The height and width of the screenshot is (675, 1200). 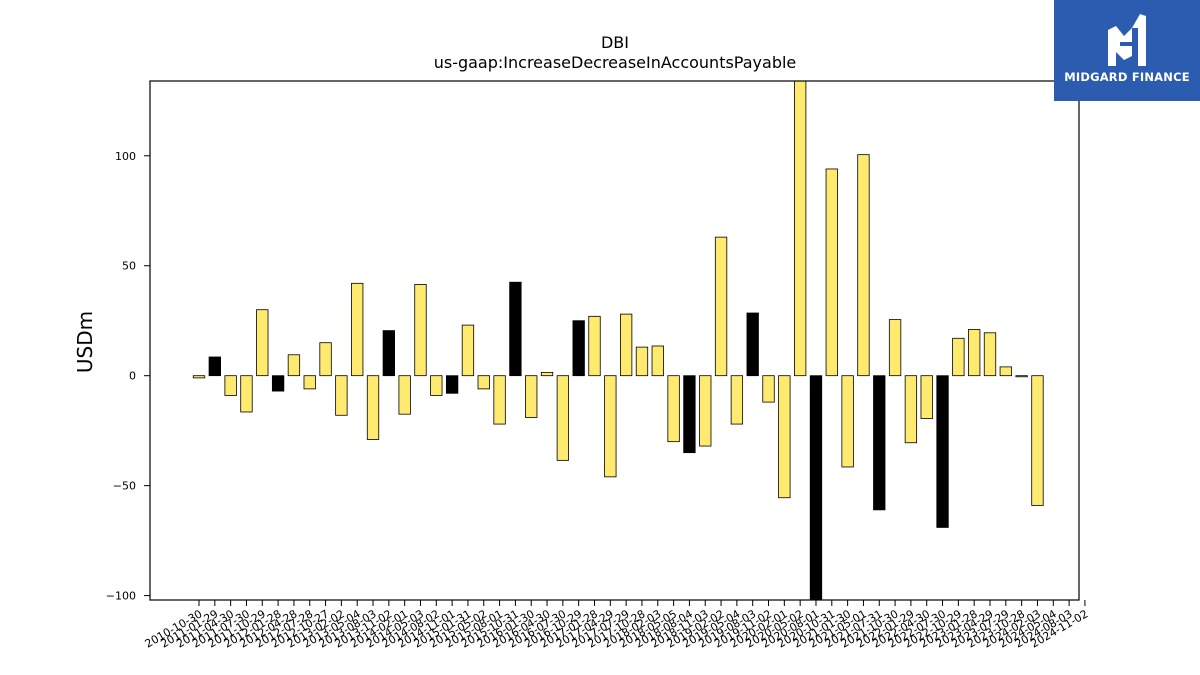 I want to click on y-tick-label: −100, so click(x=121, y=596).